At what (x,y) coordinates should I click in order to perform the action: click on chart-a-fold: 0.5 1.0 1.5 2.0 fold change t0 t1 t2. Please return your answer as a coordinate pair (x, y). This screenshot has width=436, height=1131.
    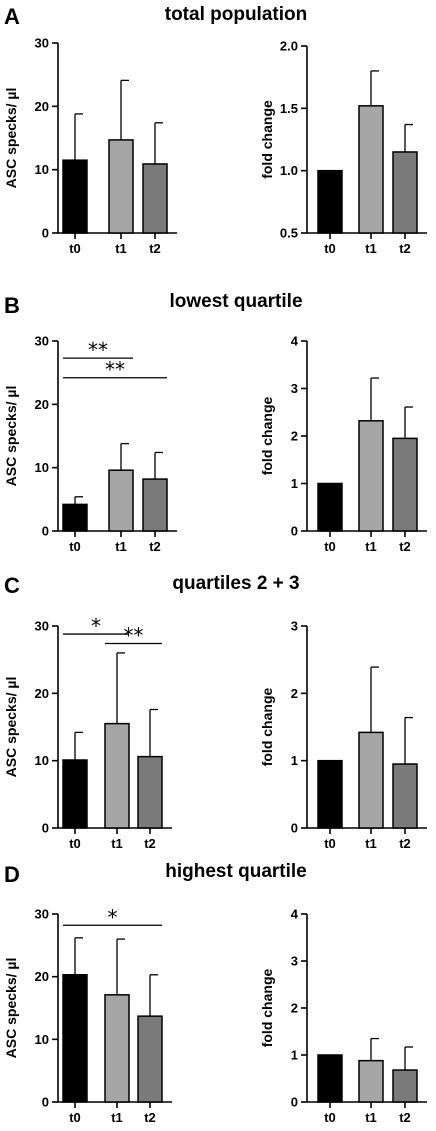
    Looking at the image, I should click on (343, 147).